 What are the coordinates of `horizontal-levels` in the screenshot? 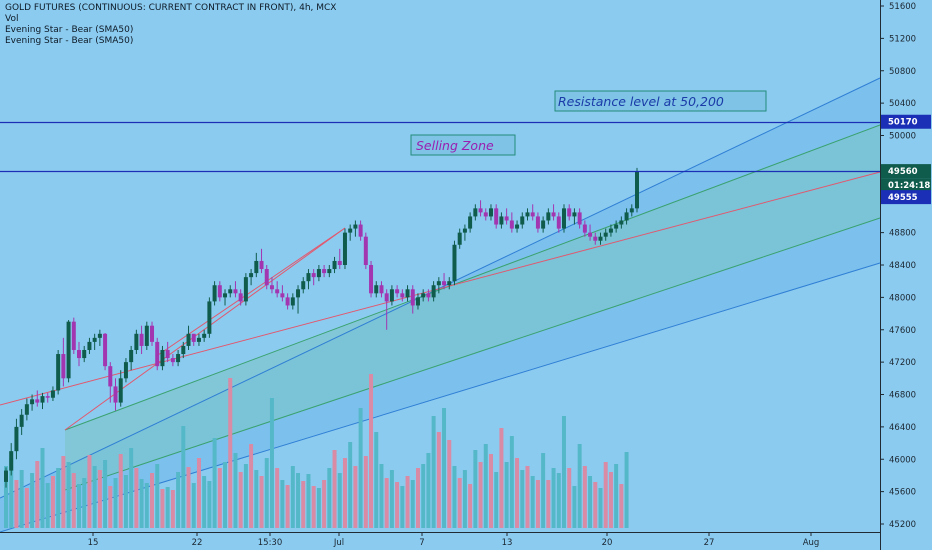 It's located at (440, 147).